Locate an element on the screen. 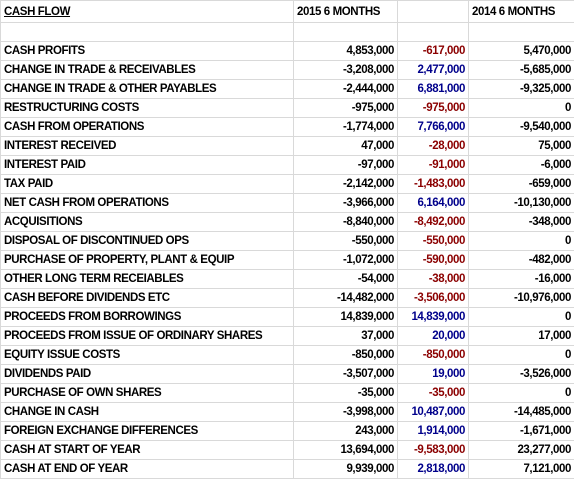 The image size is (574, 502). value-cell: -1,072,000 is located at coordinates (345, 260).